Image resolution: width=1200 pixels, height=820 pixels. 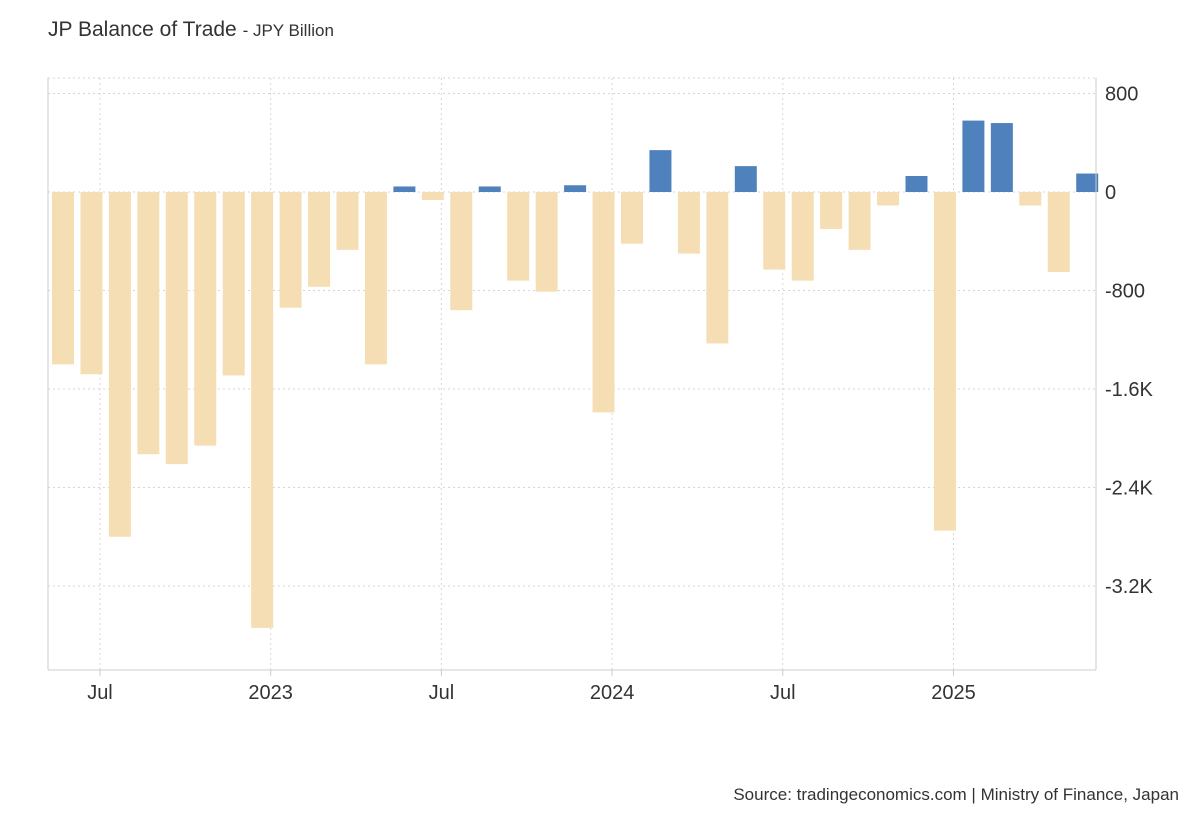 What do you see at coordinates (1129, 390) in the screenshot?
I see `y-tick-label: -1.6K` at bounding box center [1129, 390].